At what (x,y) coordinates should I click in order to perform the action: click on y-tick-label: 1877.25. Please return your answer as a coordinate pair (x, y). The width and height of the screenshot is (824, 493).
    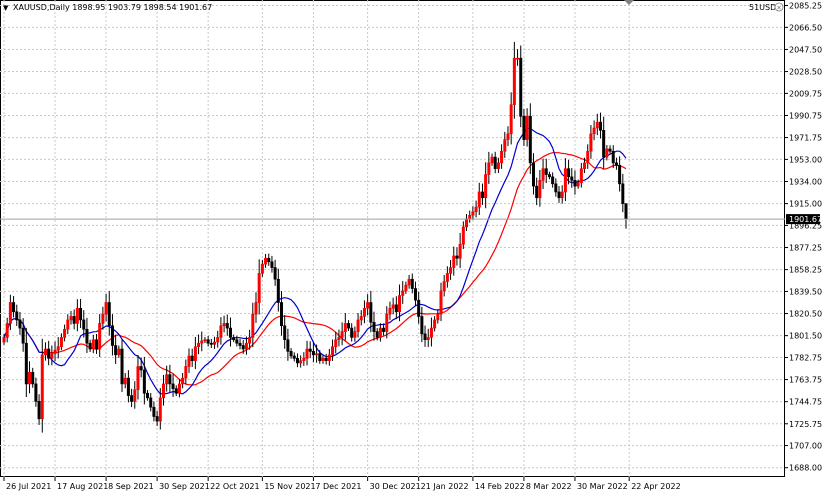
    Looking at the image, I should click on (805, 248).